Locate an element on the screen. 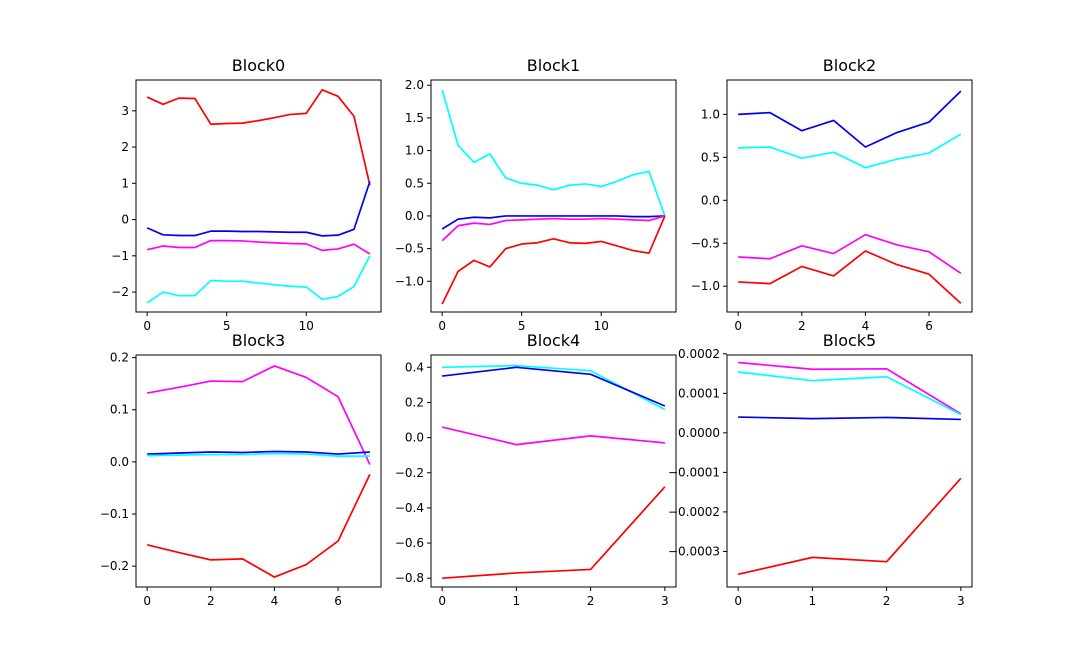  y-tick-label: 2.0 is located at coordinates (414, 85).